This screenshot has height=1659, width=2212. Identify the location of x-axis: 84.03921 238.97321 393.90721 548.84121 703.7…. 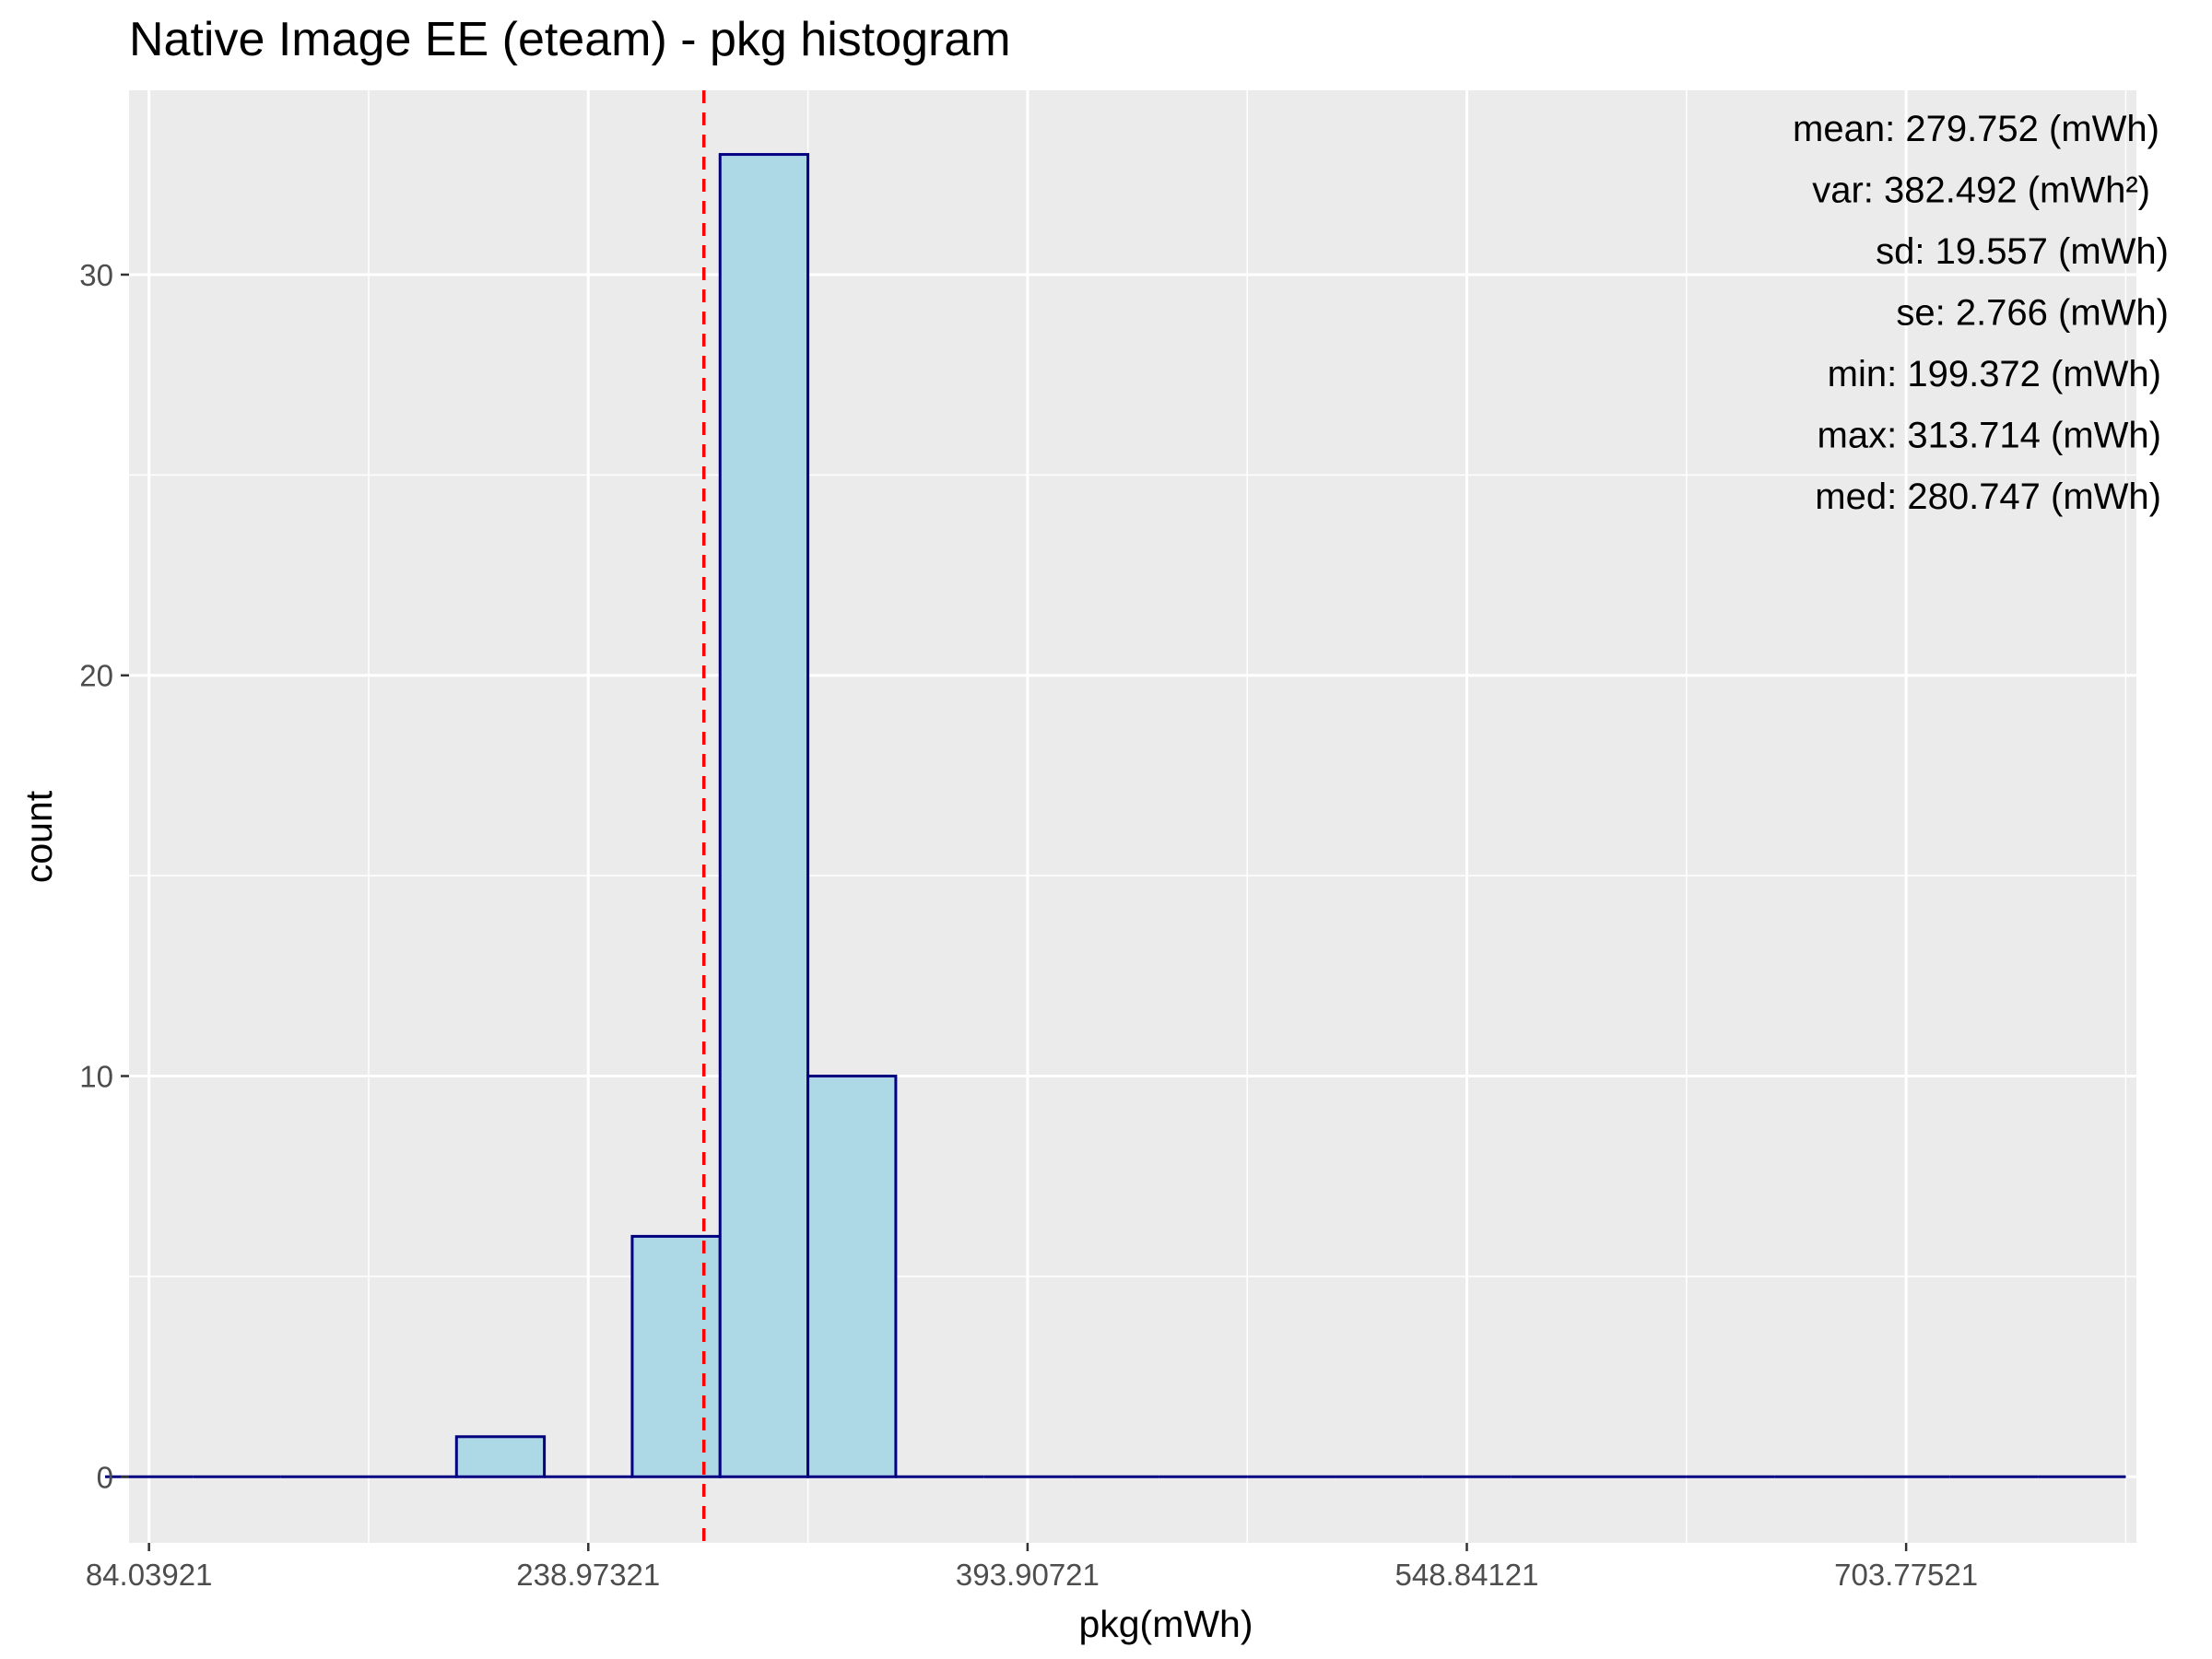
(1032, 1567).